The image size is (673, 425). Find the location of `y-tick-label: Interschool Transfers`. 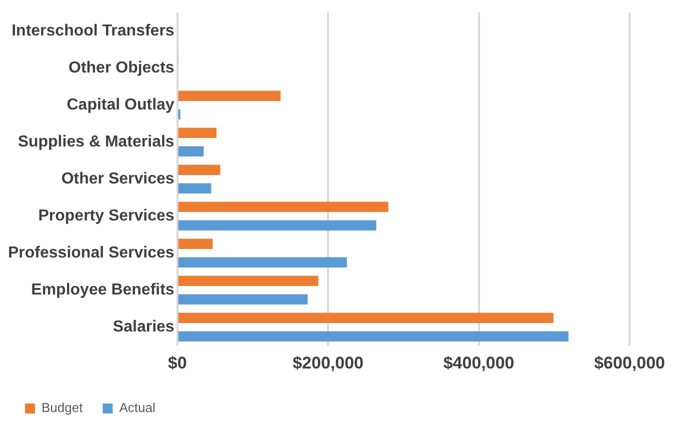

y-tick-label: Interschool Transfers is located at coordinates (93, 31).